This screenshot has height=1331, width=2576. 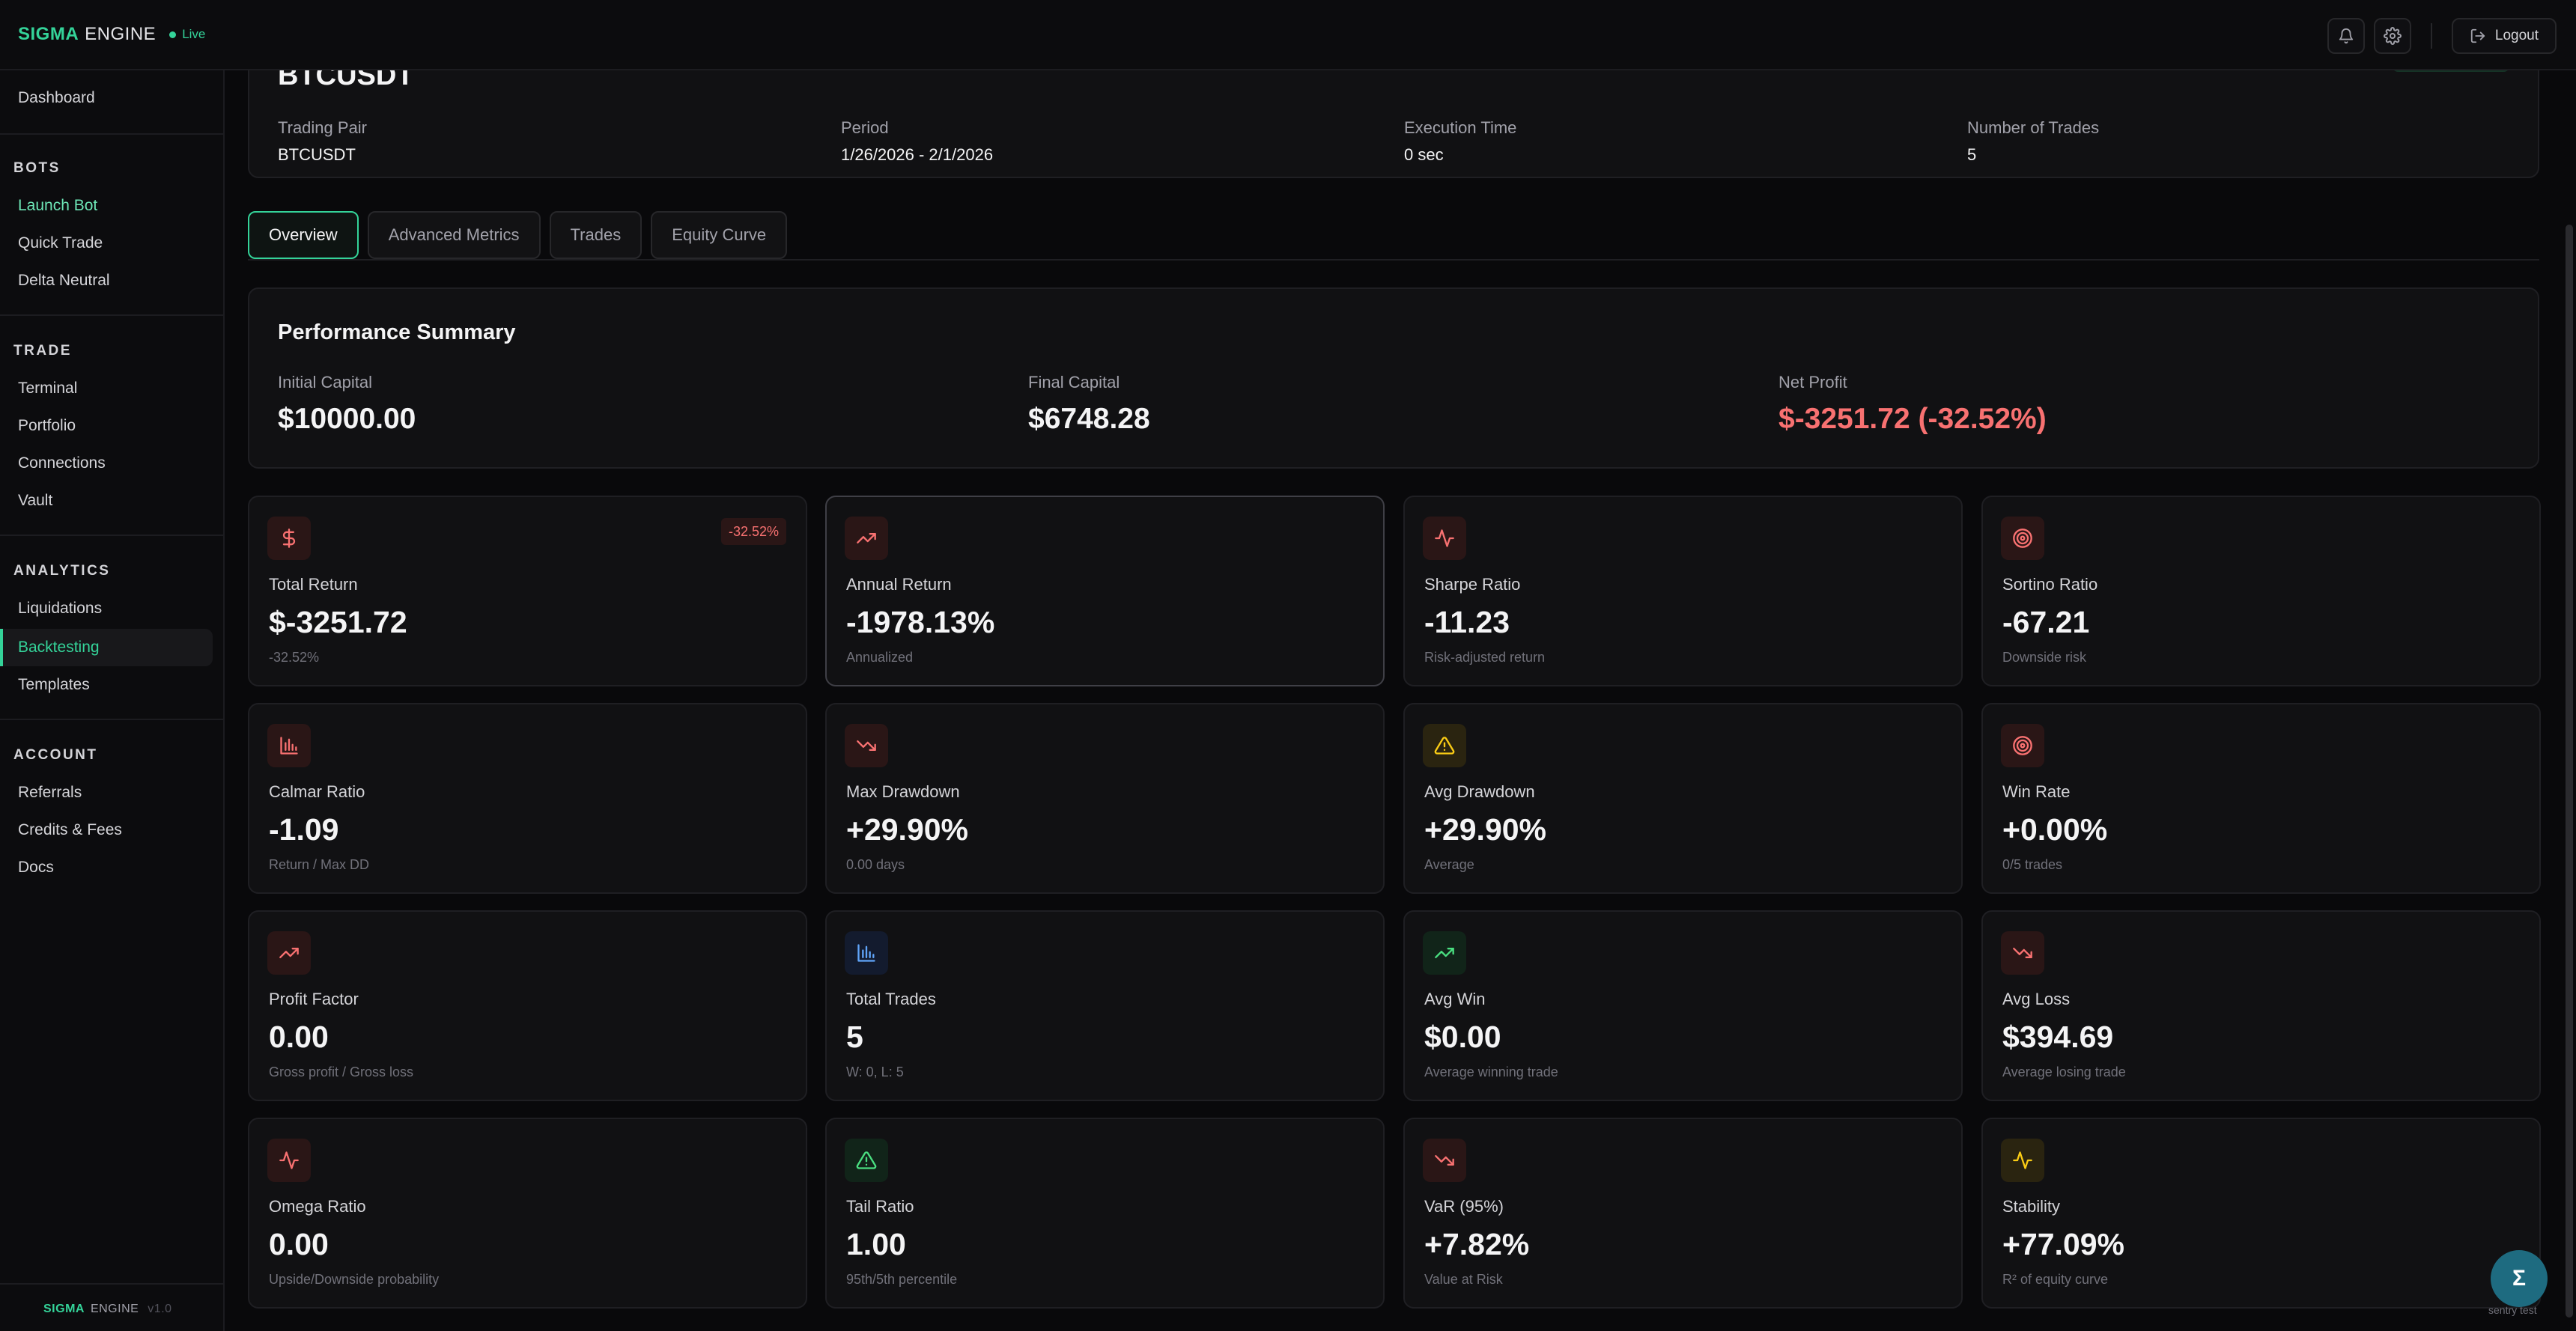 I want to click on info-value: BTCUSDT, so click(x=317, y=154).